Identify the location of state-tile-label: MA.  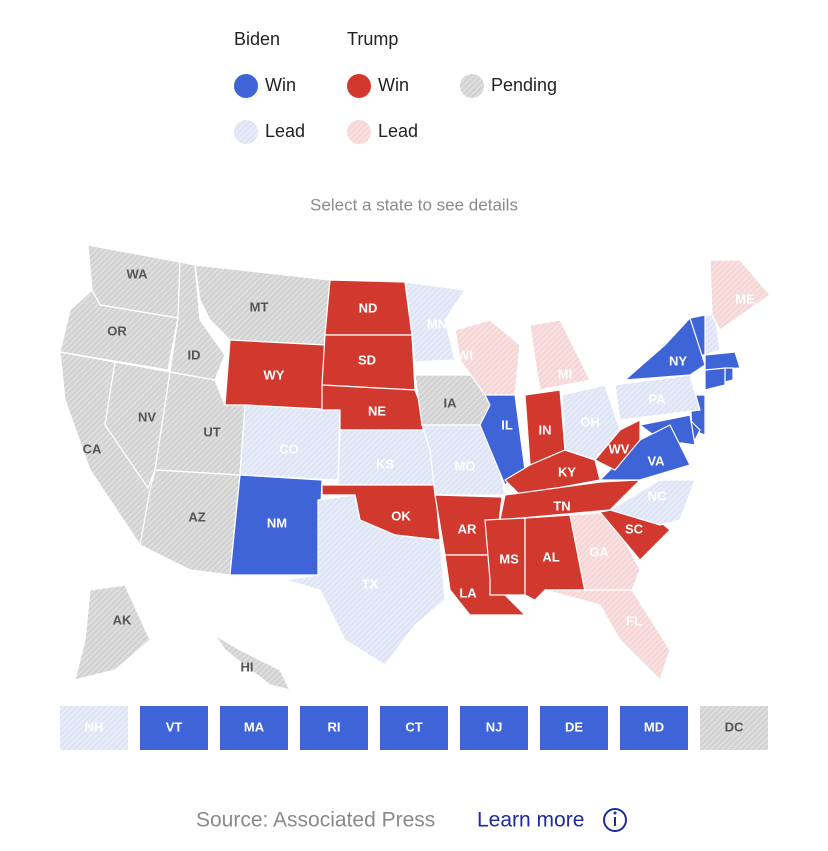
(254, 726).